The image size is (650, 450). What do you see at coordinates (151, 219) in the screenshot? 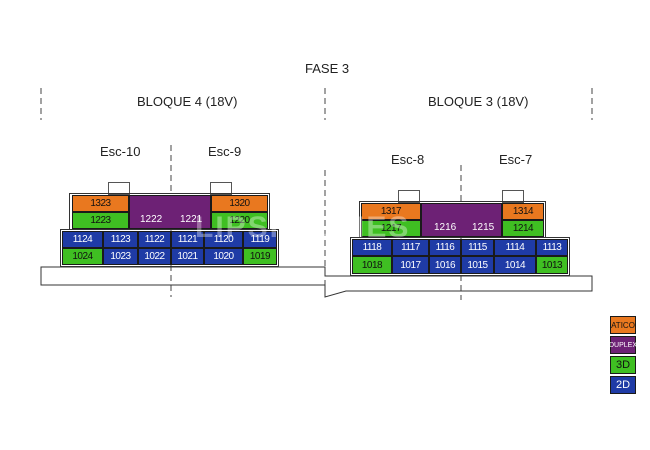
I see `unit-duplex-label: 1222` at bounding box center [151, 219].